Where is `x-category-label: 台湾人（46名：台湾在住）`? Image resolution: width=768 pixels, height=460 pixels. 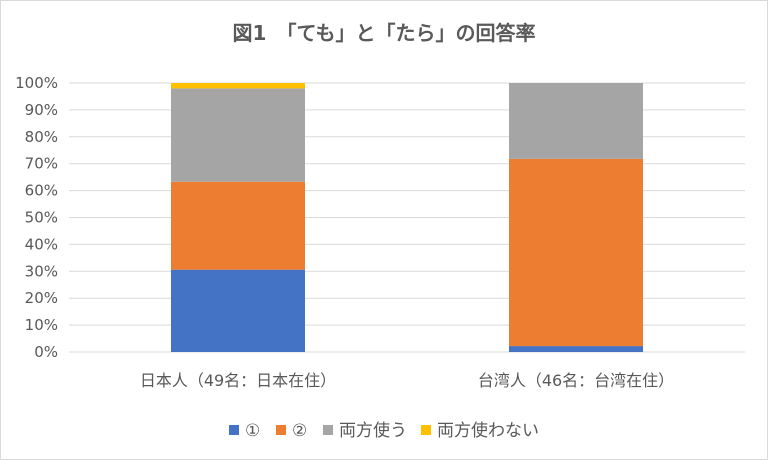 x-category-label: 台湾人（46名：台湾在住） is located at coordinates (576, 380).